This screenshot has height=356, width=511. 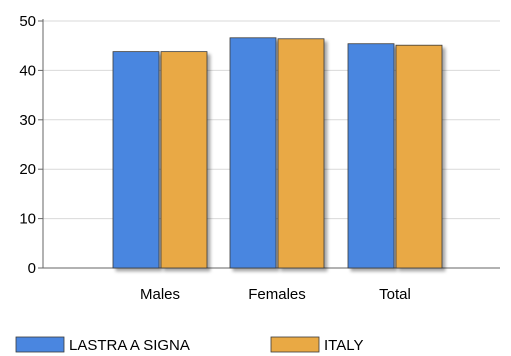 What do you see at coordinates (253, 153) in the screenshot?
I see `bar-females-lastra-a-signa` at bounding box center [253, 153].